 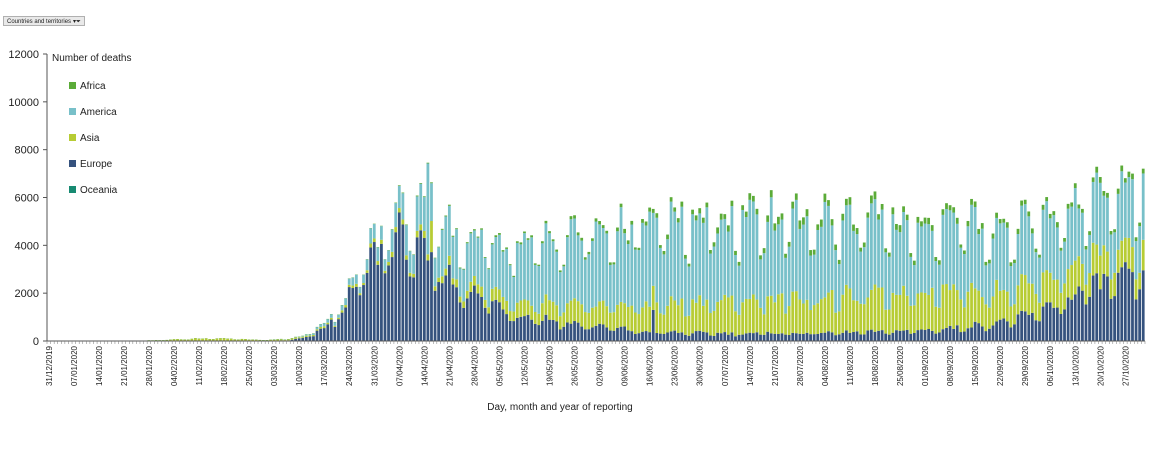 I want to click on y-tick-label: 6000, so click(x=27, y=199).